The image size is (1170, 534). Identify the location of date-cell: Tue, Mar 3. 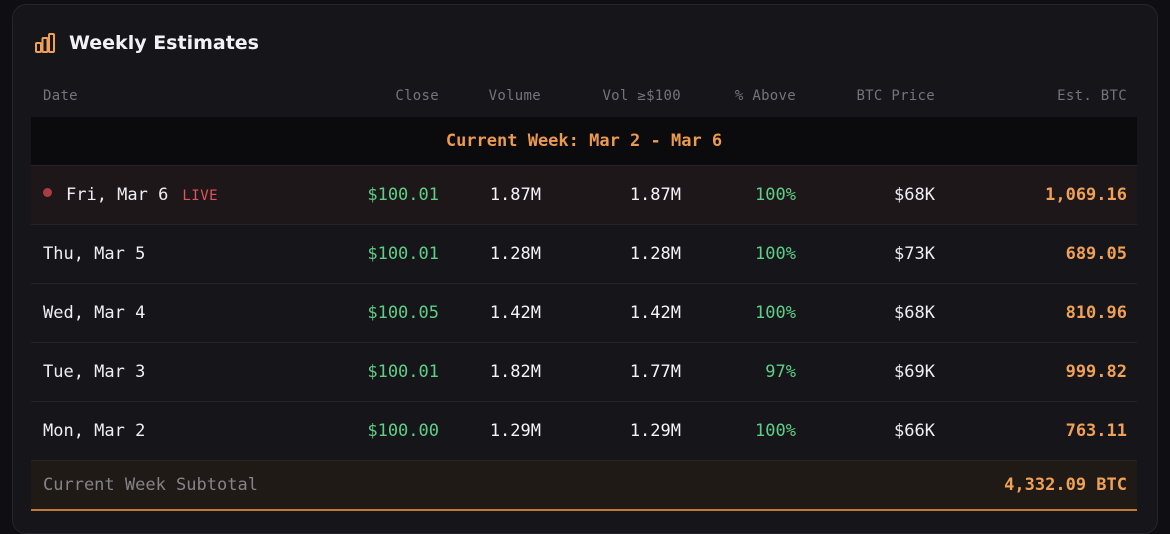
(176, 371).